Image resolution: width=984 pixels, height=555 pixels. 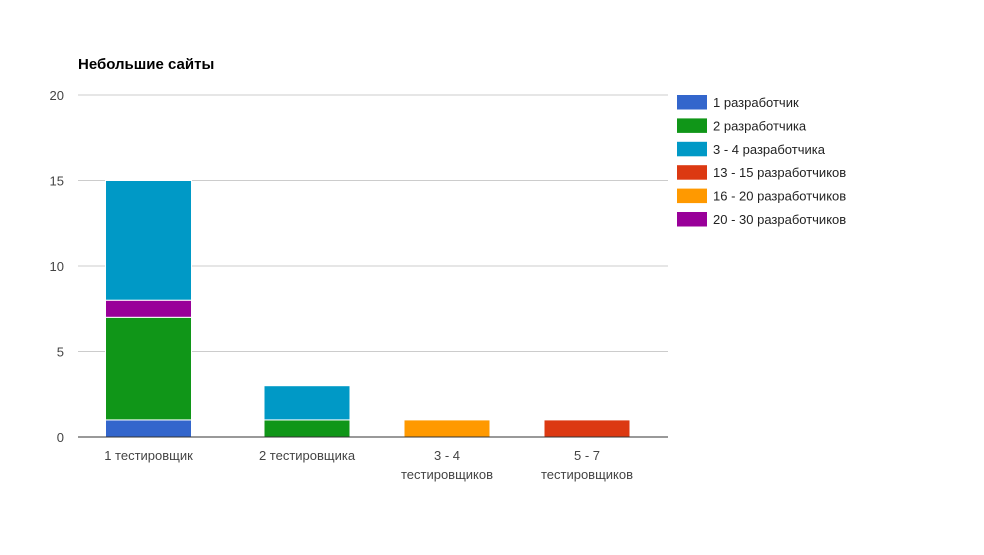 What do you see at coordinates (779, 172) in the screenshot?
I see `legend-label: 13 - 15 разработчиков` at bounding box center [779, 172].